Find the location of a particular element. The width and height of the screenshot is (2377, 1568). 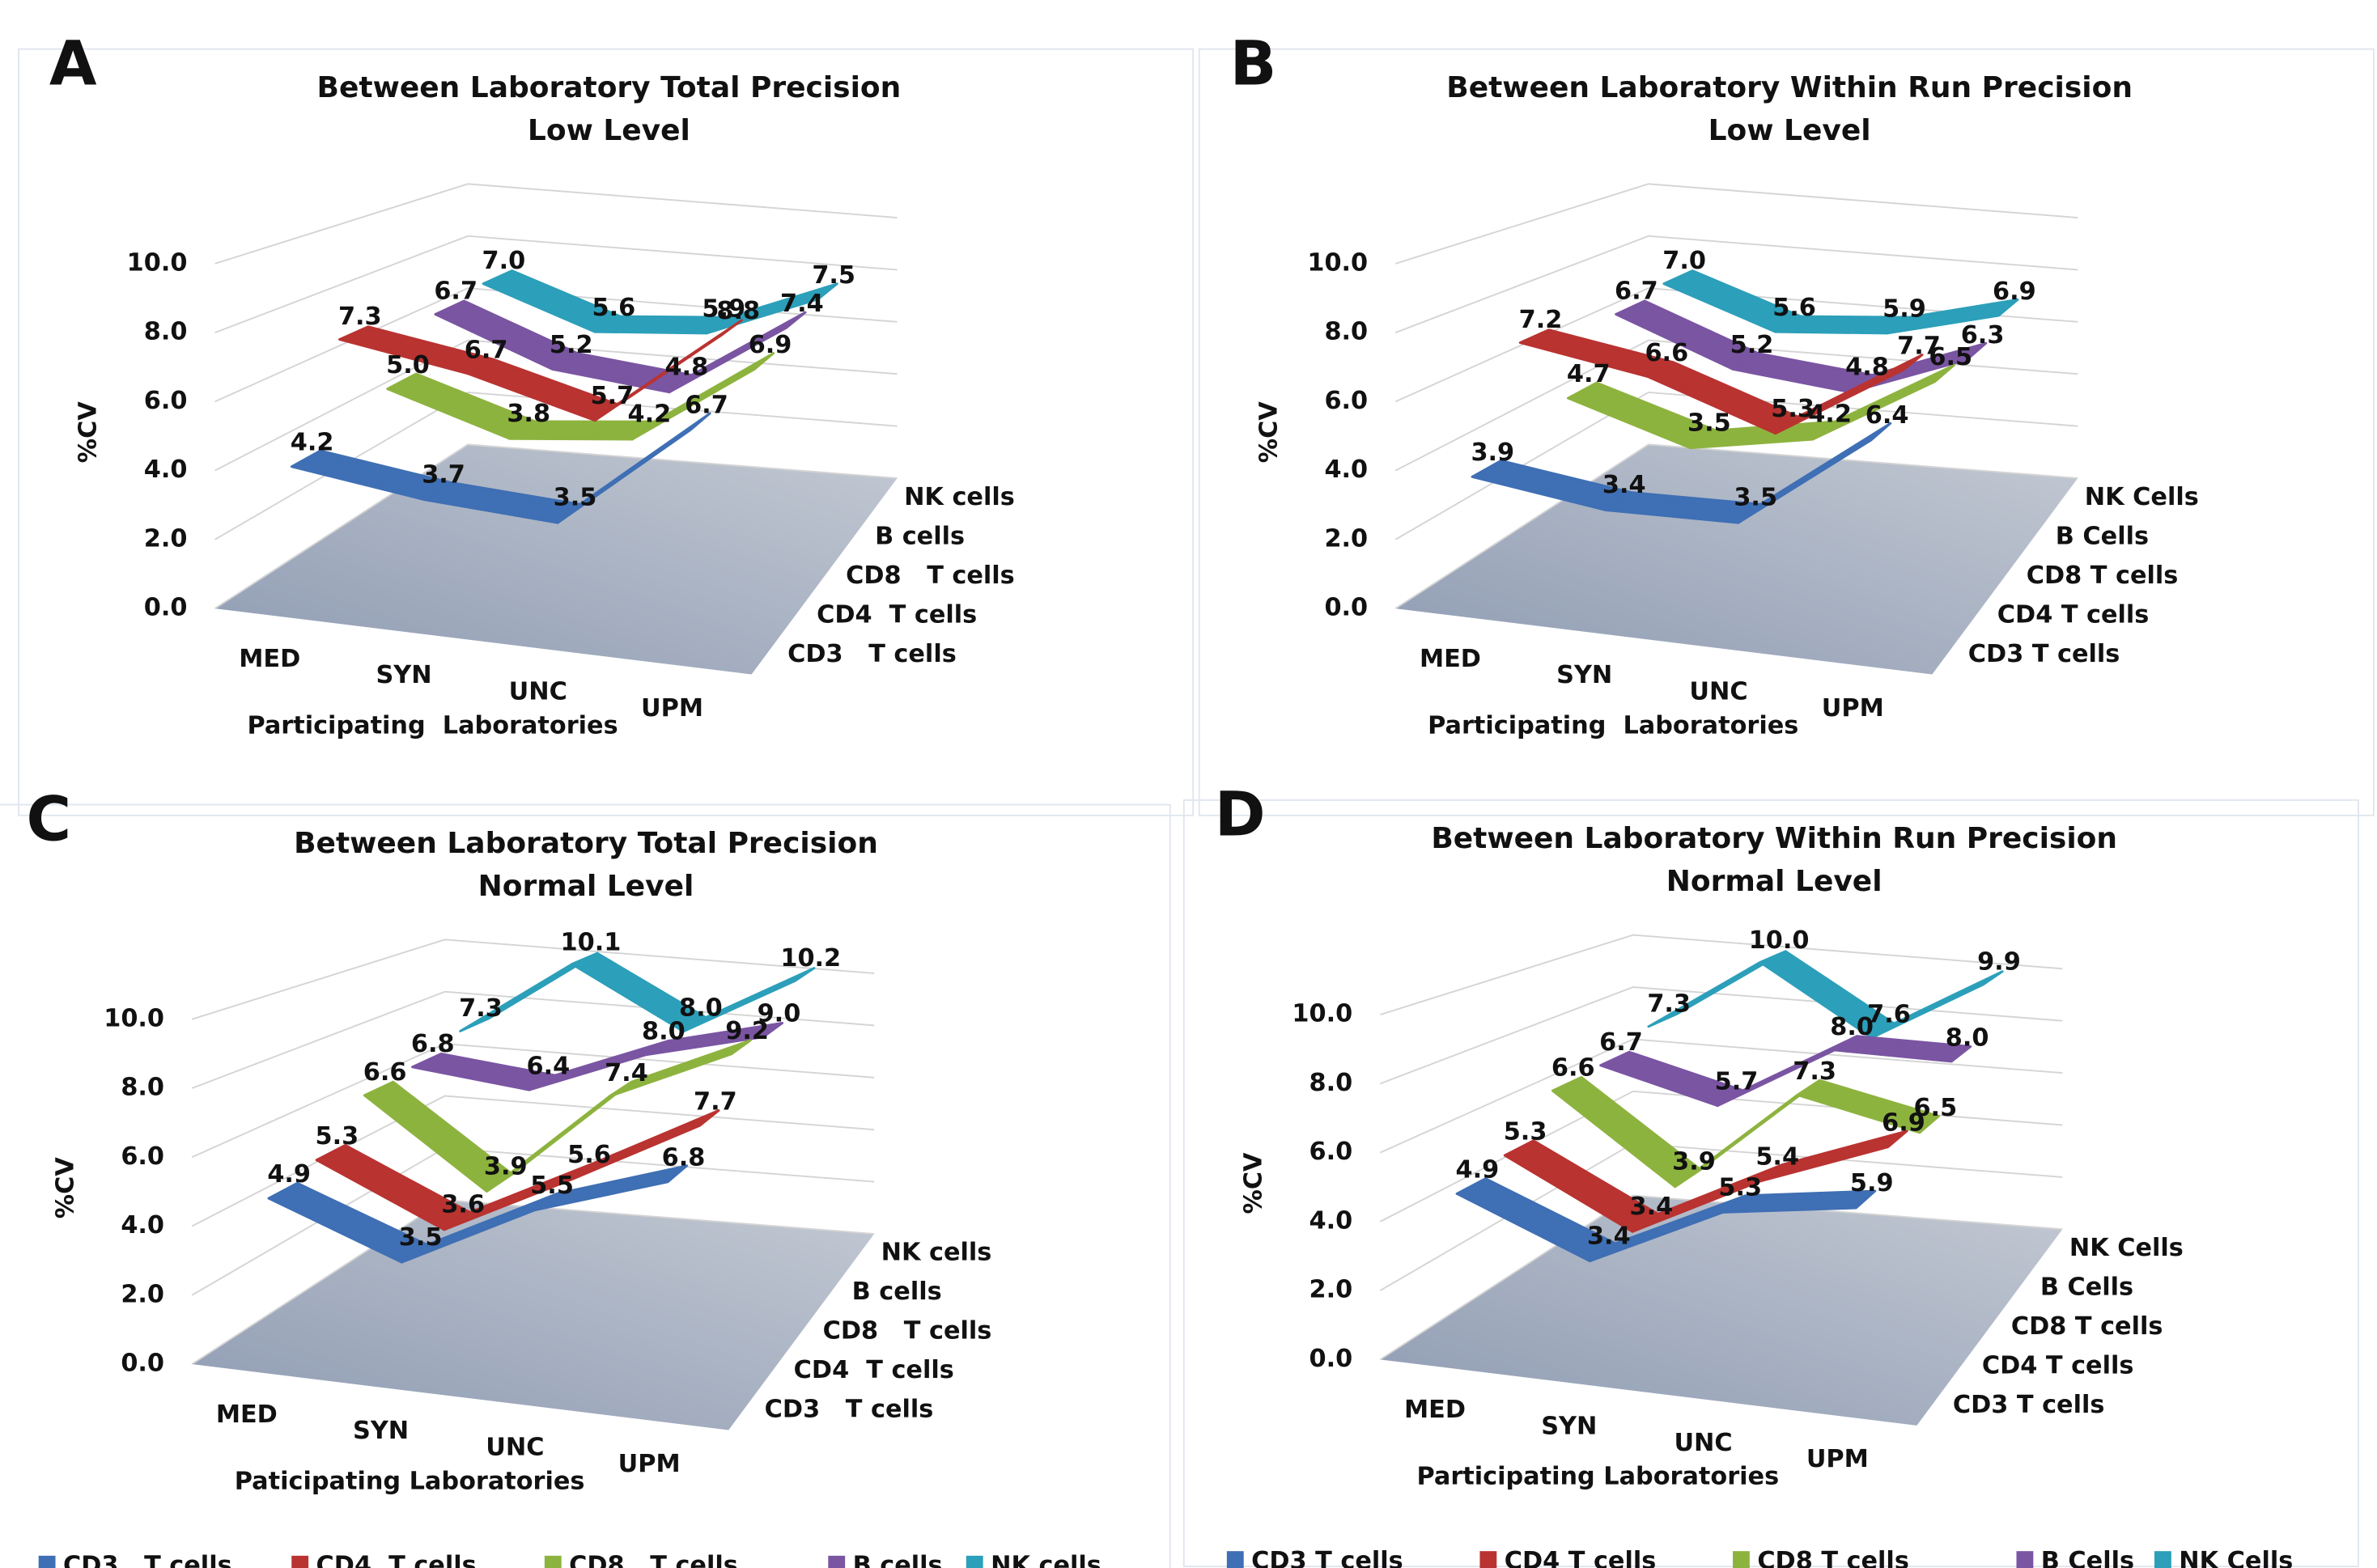

depth-label: B cells is located at coordinates (920, 536).